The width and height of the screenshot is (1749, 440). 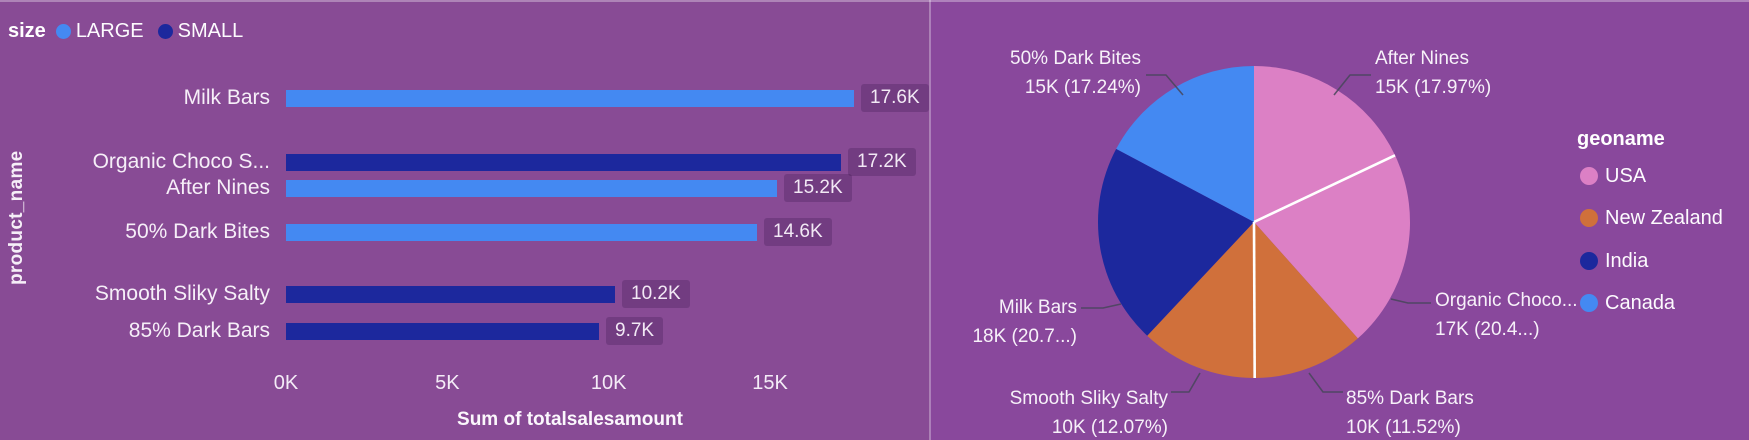 I want to click on pie-label-name: 50% Dark Bites, so click(x=1075, y=58).